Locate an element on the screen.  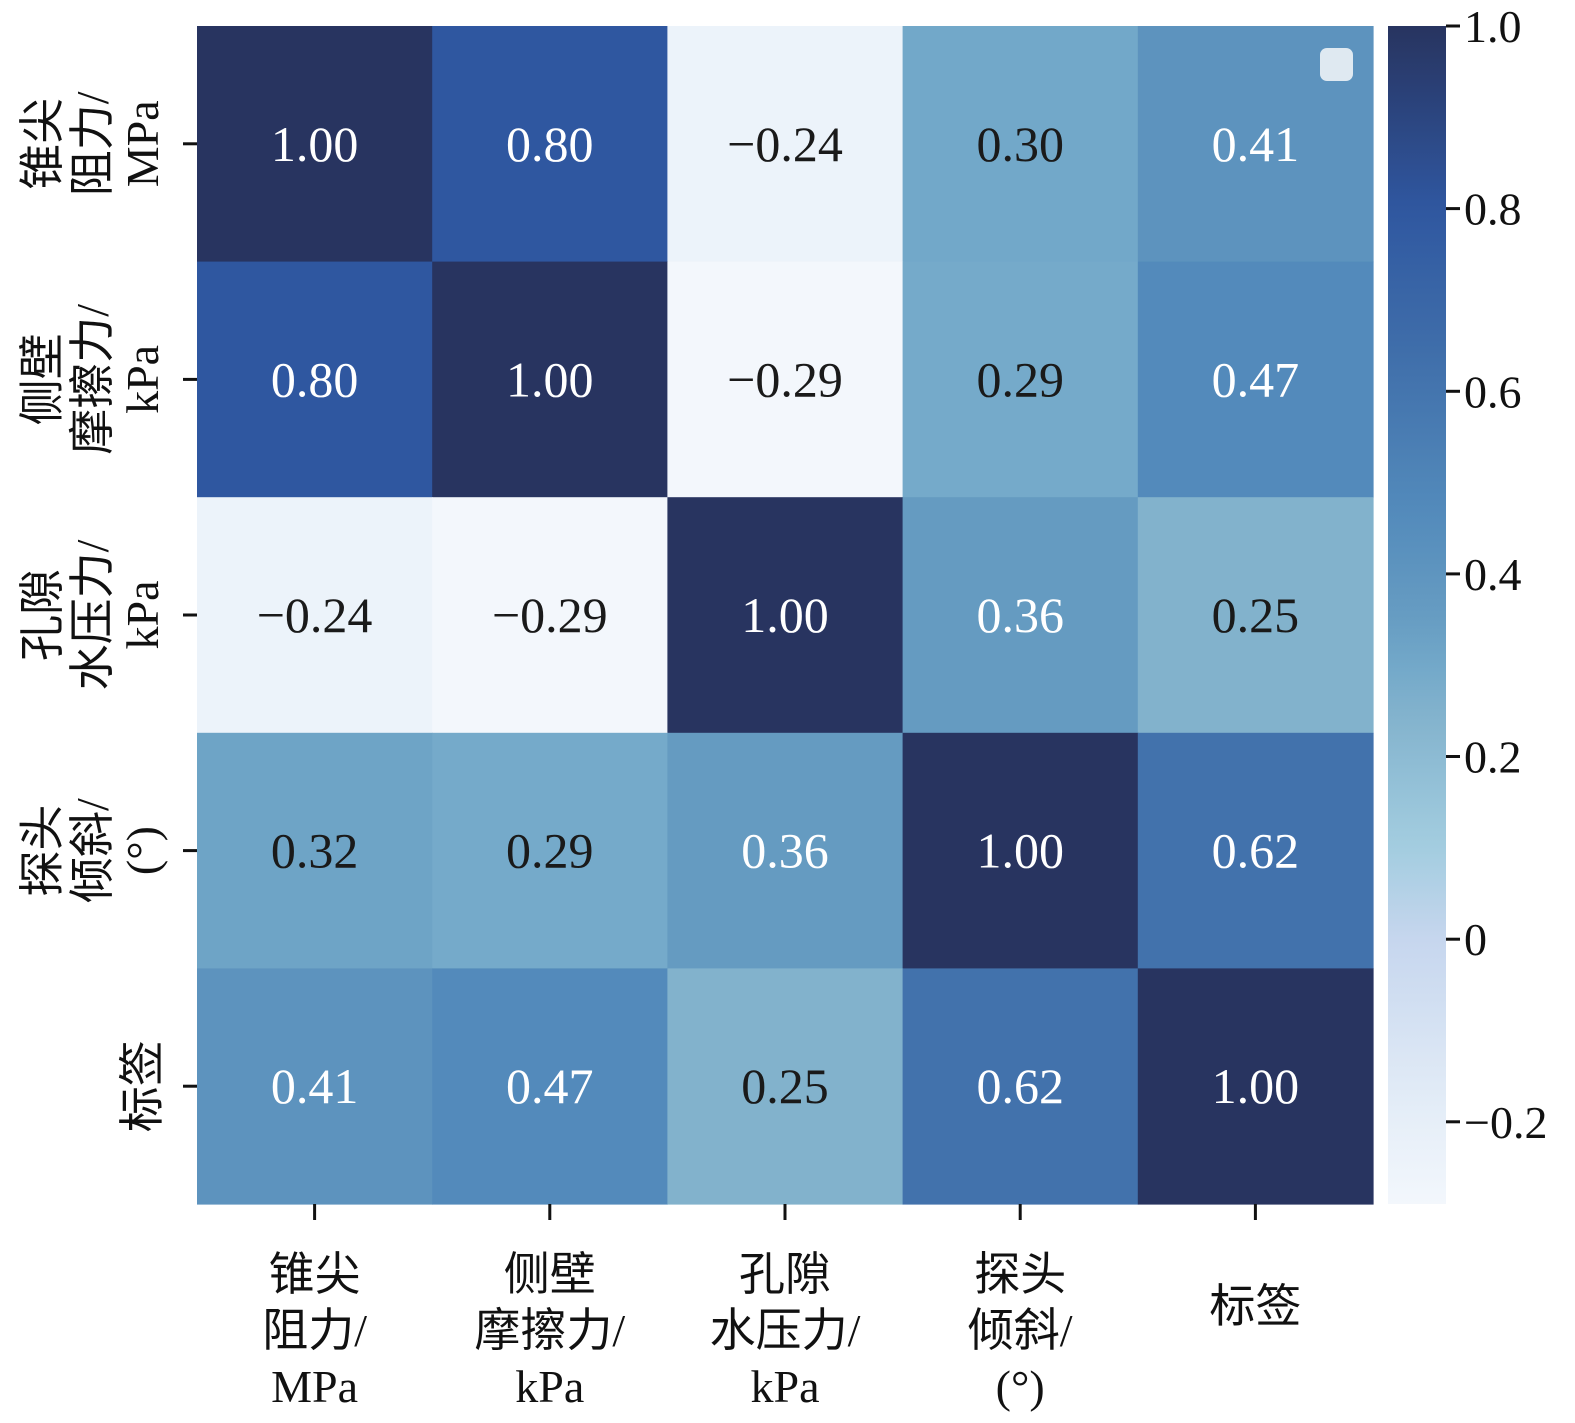
y-tick-label: 孔隙 水压力/kPa is located at coordinates (92, 614).